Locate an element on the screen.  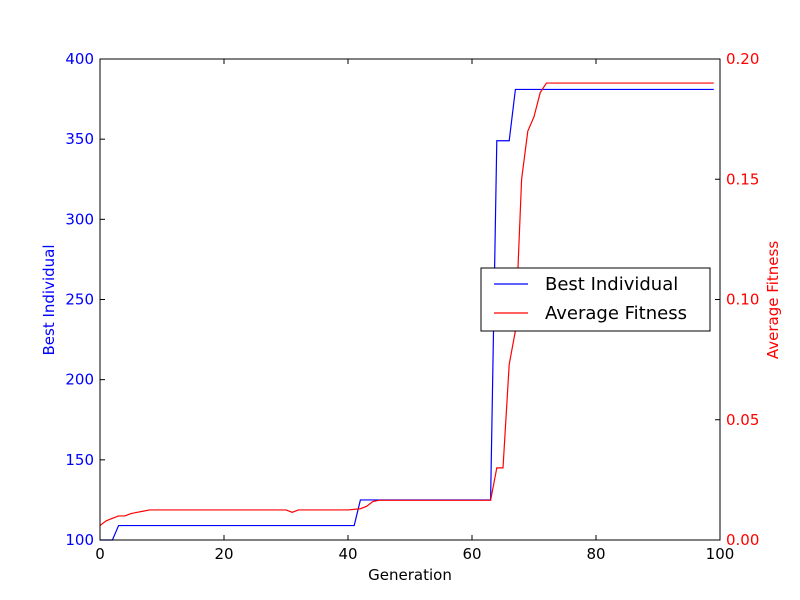
right-tick-label: 0.05 is located at coordinates (742, 420).